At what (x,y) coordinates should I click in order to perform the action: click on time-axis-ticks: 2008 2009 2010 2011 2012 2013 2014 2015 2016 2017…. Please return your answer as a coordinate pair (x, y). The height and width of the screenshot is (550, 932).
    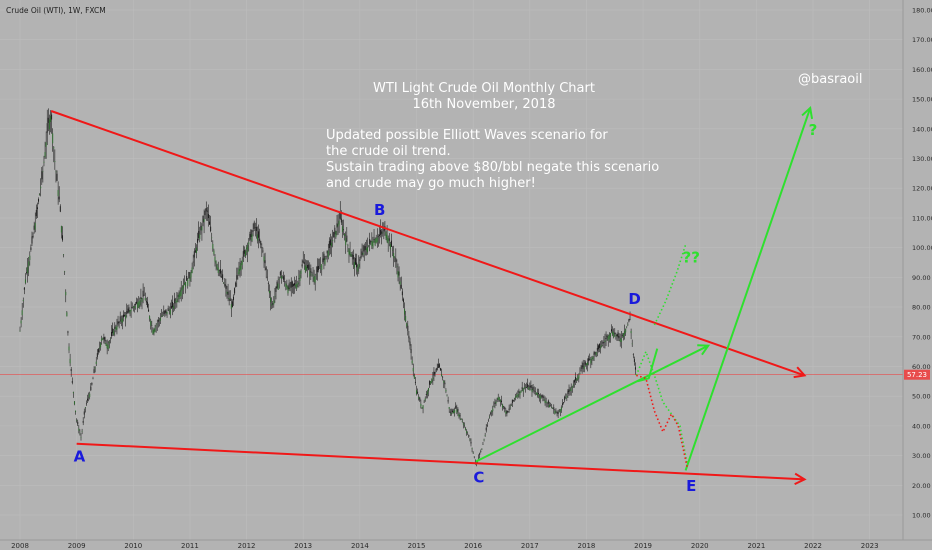
    Looking at the image, I should click on (445, 546).